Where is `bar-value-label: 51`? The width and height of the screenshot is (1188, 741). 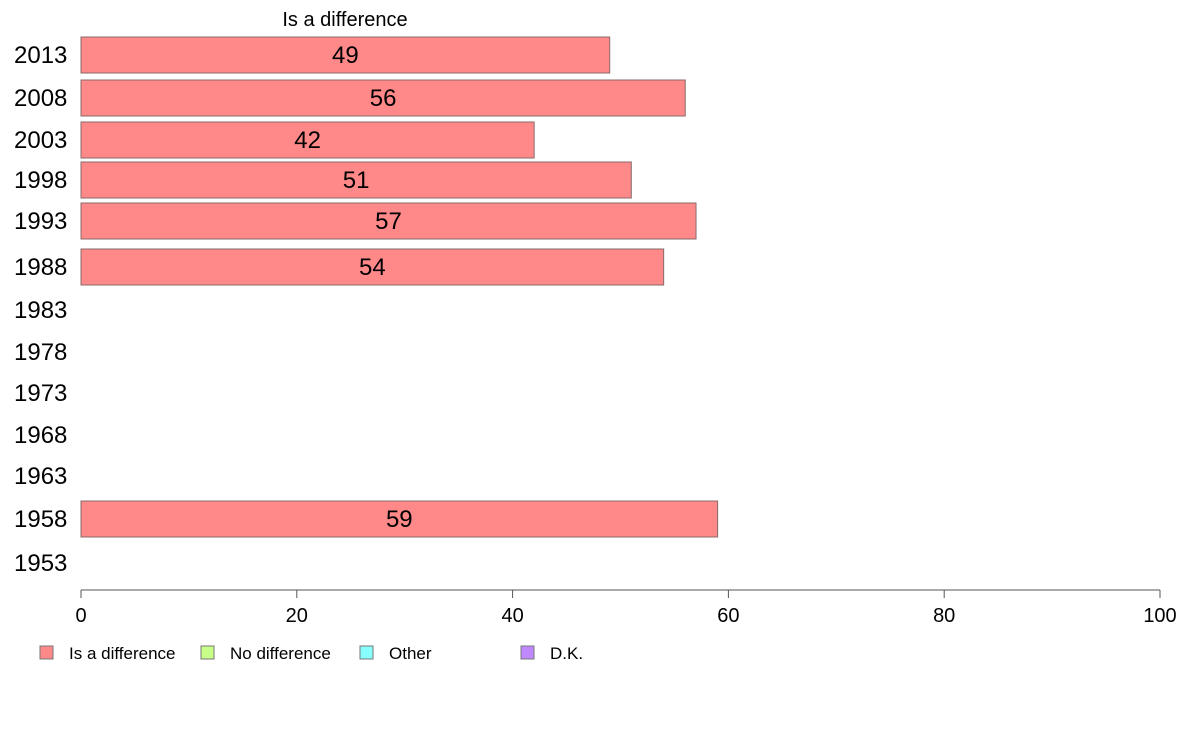
bar-value-label: 51 is located at coordinates (356, 180).